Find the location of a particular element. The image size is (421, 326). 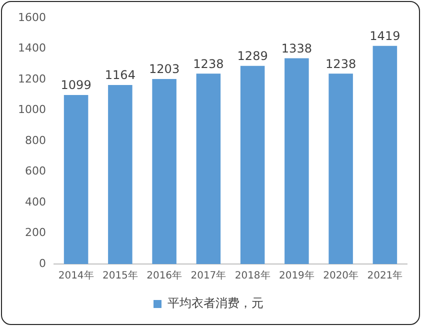

x-tick-label: 2014年 is located at coordinates (76, 276).